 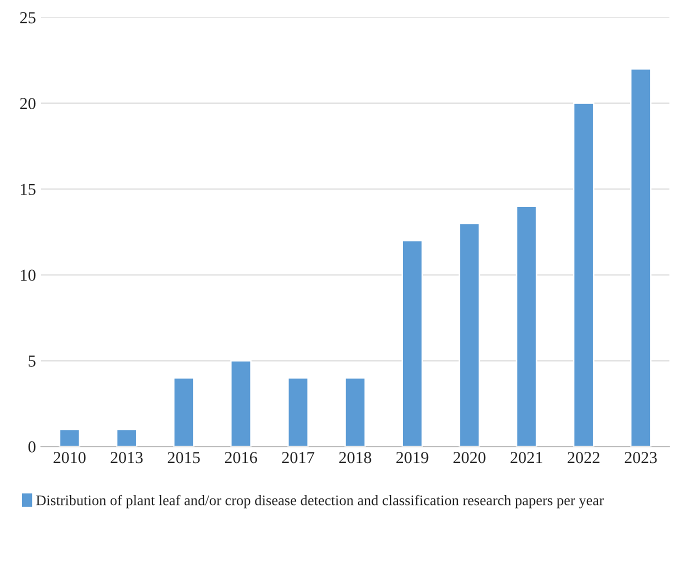 I want to click on x-tick-label: 2017, so click(x=298, y=458).